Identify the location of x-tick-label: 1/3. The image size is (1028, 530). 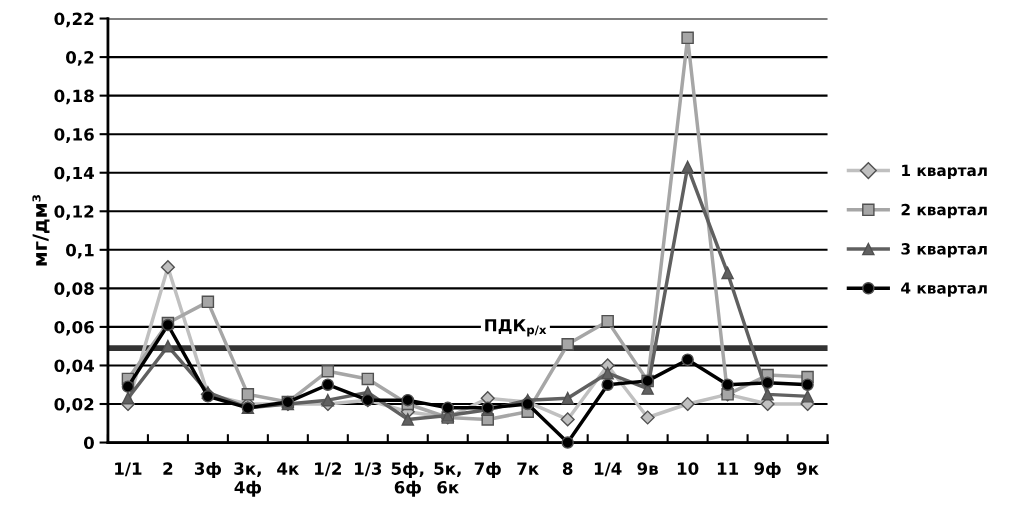
(368, 469).